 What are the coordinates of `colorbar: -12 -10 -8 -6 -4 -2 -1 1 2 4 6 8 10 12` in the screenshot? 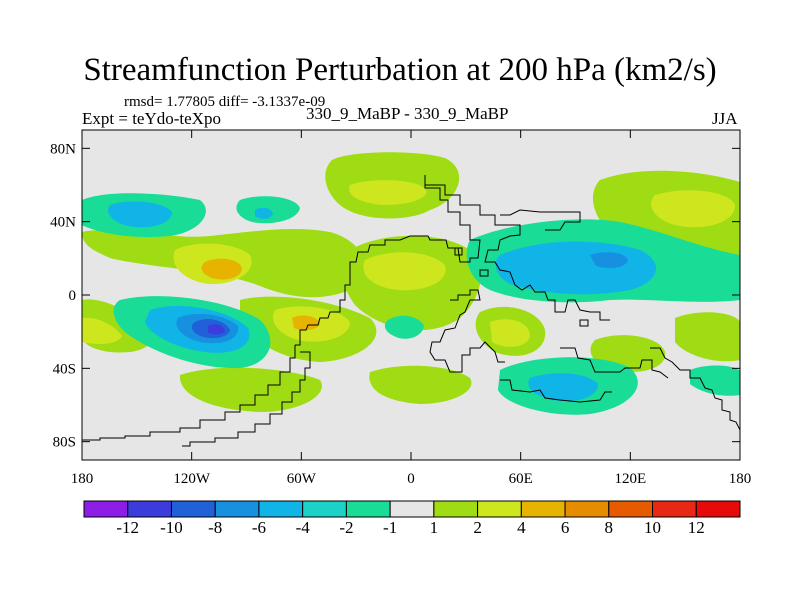 It's located at (412, 518).